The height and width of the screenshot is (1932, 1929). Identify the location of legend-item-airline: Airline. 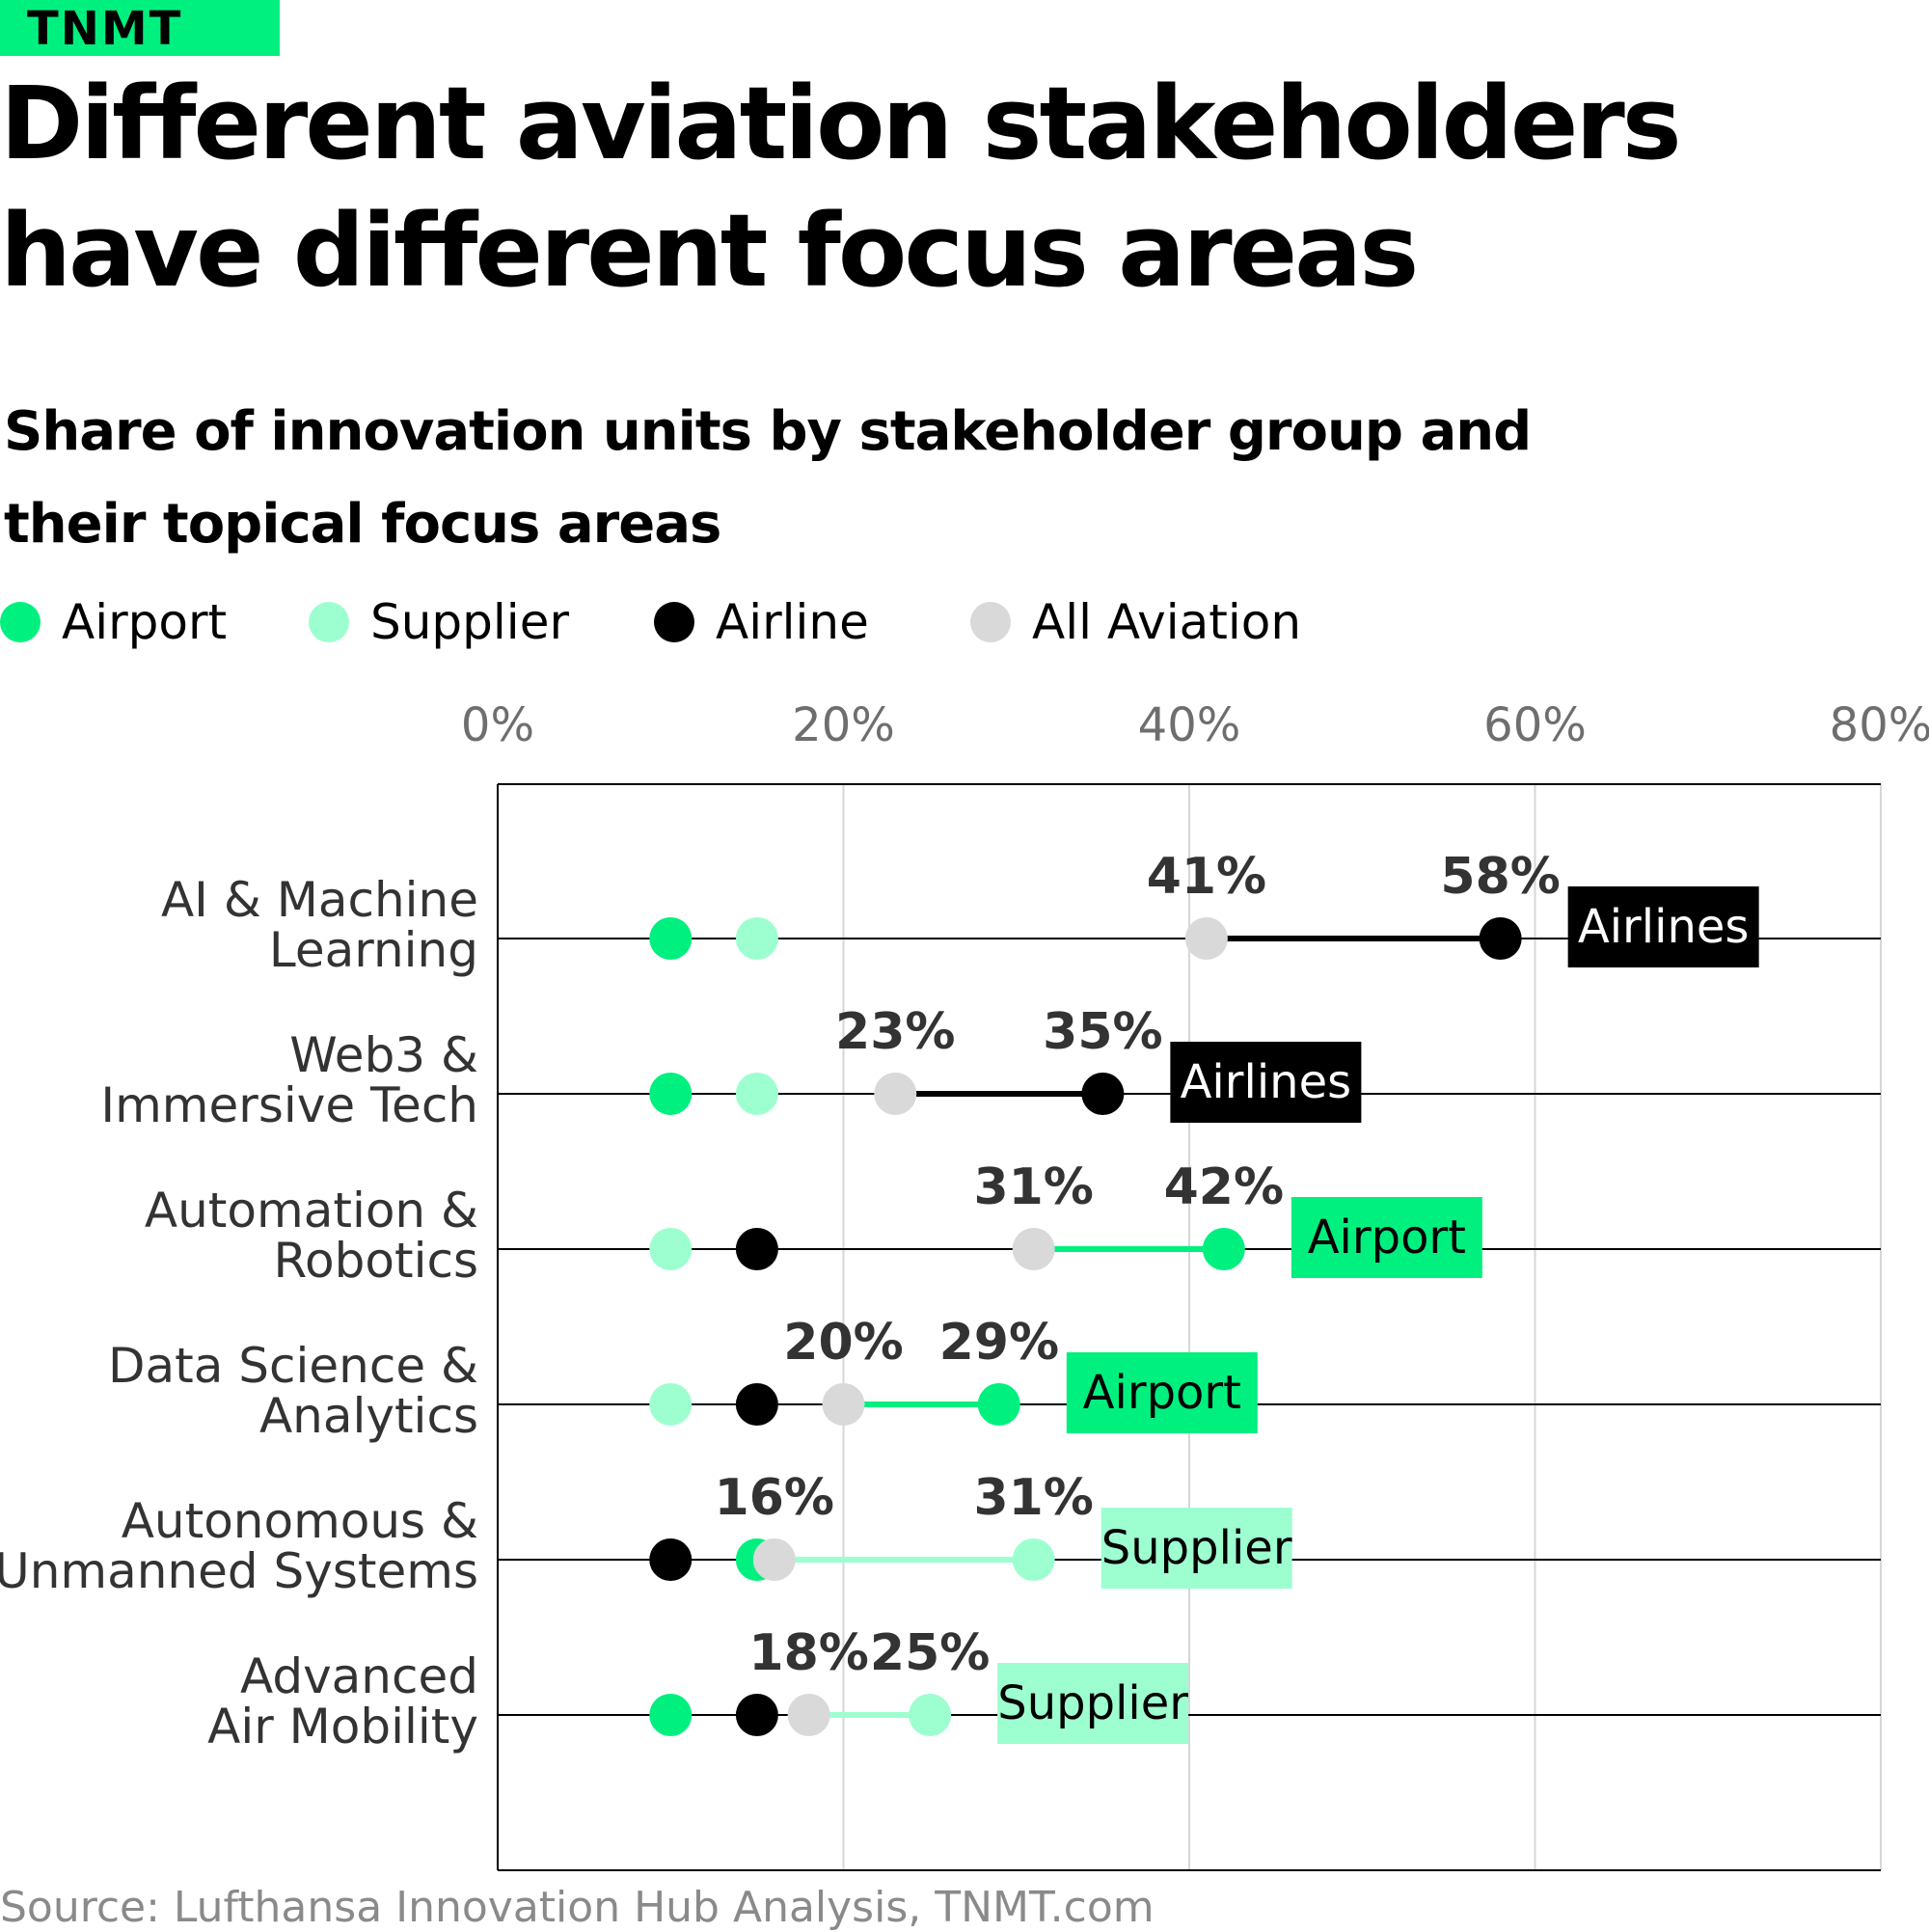
(762, 622).